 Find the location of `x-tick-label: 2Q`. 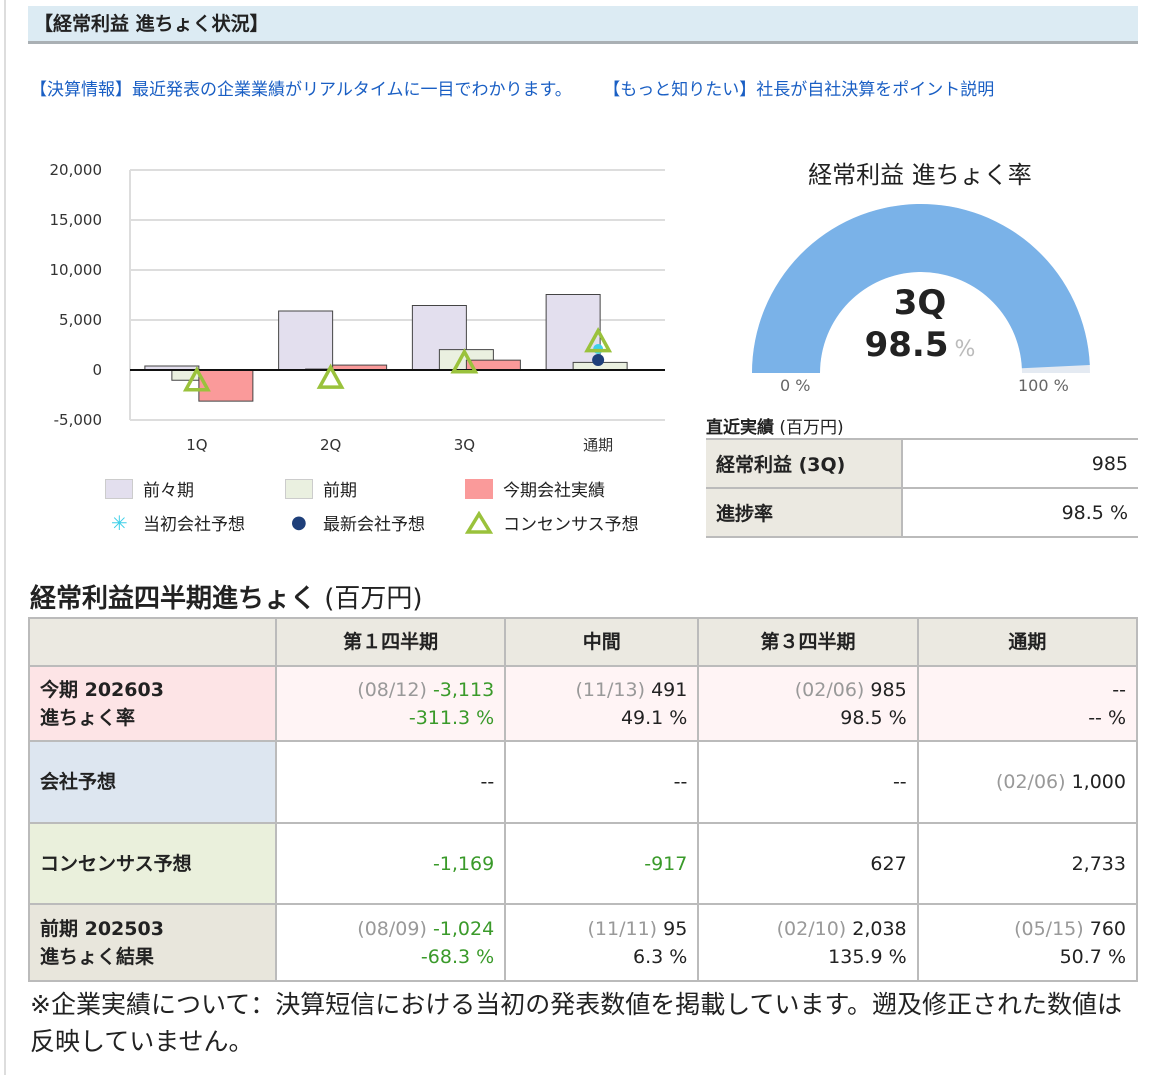

x-tick-label: 2Q is located at coordinates (330, 445).